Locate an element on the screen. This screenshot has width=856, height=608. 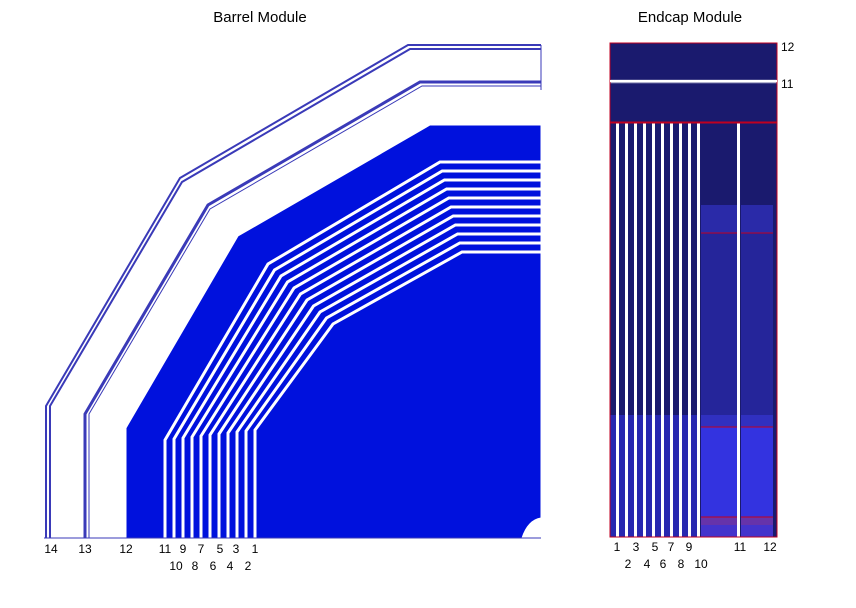
barrel-label-top: 7 is located at coordinates (201, 549).